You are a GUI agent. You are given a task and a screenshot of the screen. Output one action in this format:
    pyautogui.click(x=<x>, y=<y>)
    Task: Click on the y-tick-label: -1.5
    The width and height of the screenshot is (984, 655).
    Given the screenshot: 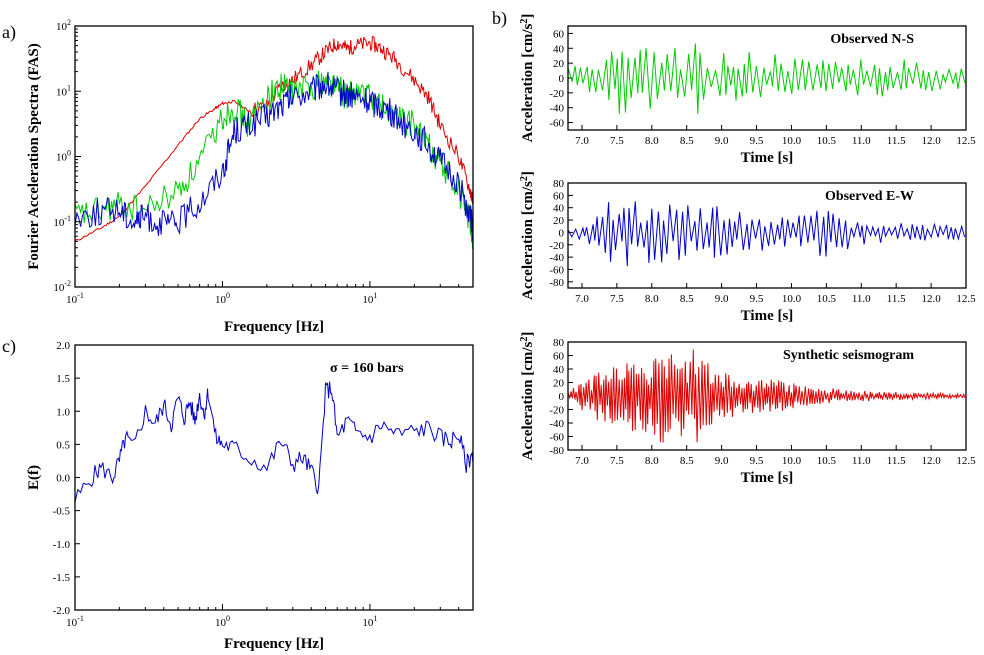 What is the action you would take?
    pyautogui.click(x=62, y=578)
    